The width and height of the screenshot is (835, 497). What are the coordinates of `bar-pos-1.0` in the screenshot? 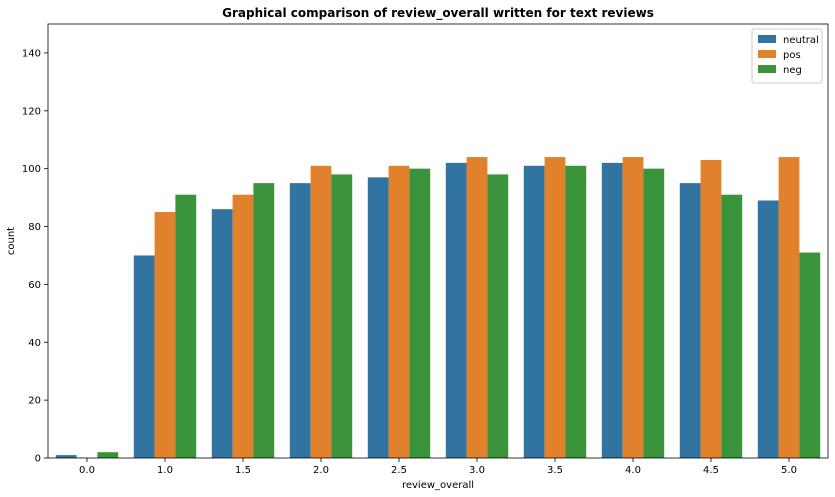 It's located at (165, 335).